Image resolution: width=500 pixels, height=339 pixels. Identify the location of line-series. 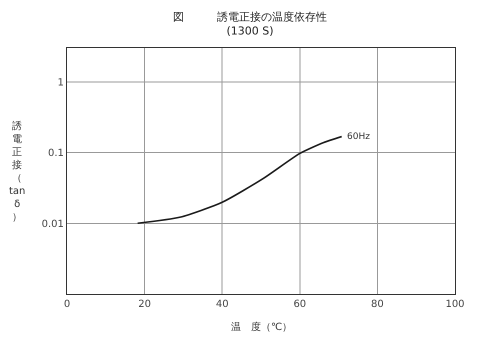
(239, 180).